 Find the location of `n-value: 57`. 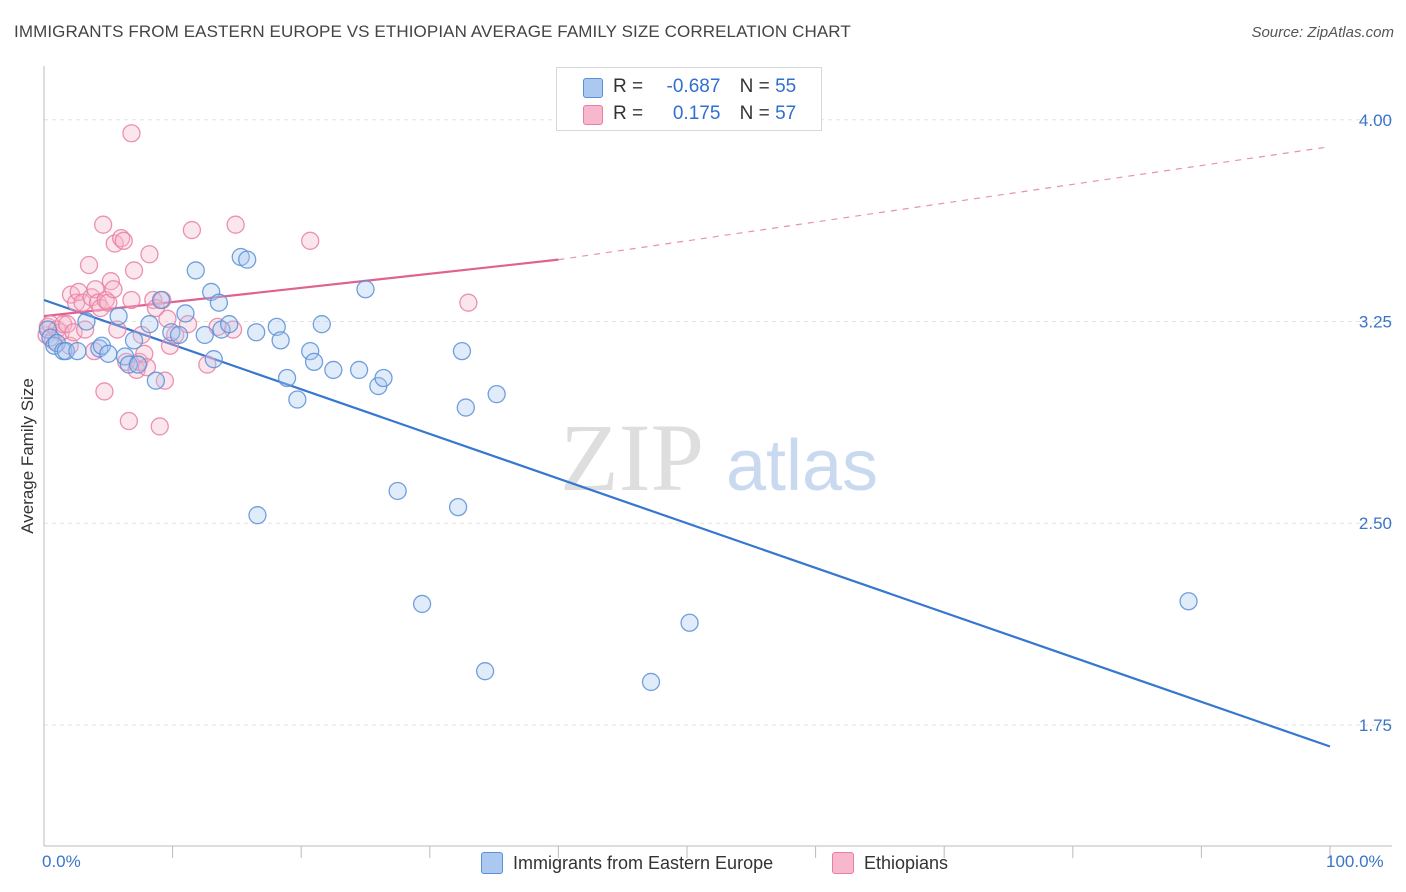

n-value: 57 is located at coordinates (786, 113).